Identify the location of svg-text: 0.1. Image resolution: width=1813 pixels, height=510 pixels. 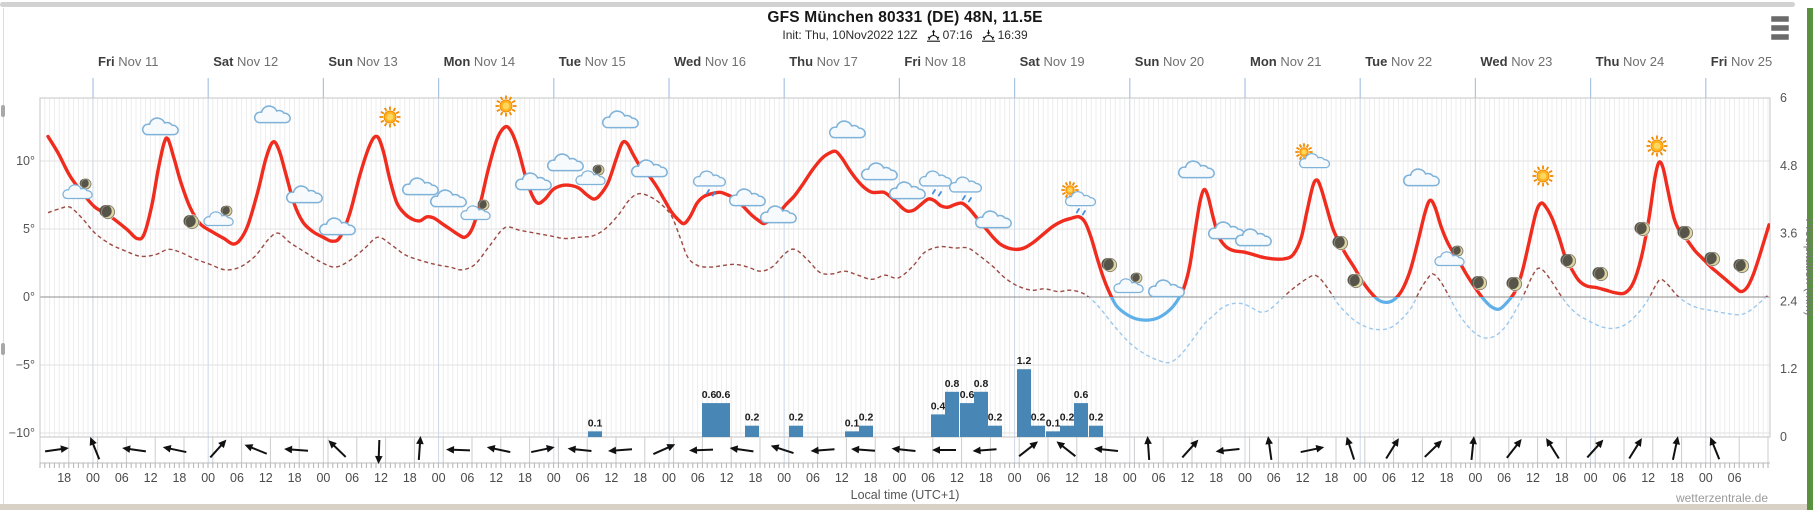
(1053, 423).